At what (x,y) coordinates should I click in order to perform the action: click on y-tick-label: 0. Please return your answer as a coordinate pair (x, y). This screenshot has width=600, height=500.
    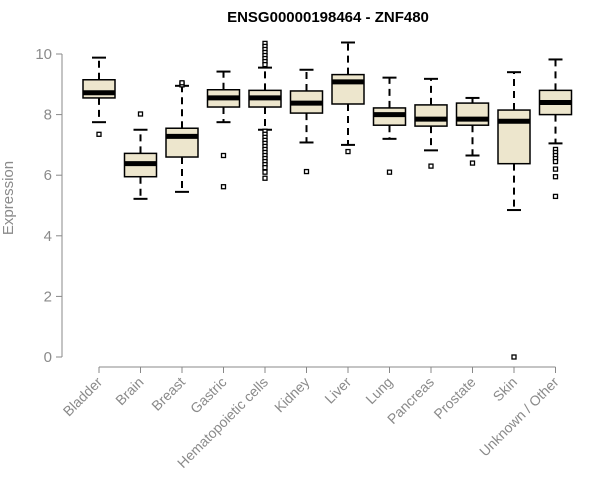
    Looking at the image, I should click on (48, 357).